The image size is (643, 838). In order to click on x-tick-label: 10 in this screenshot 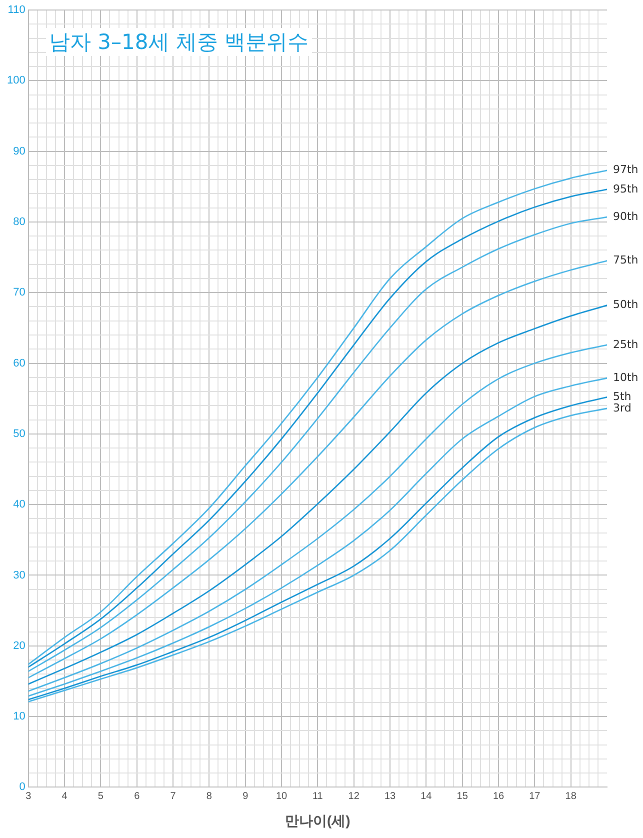, I will do `click(282, 796)`.